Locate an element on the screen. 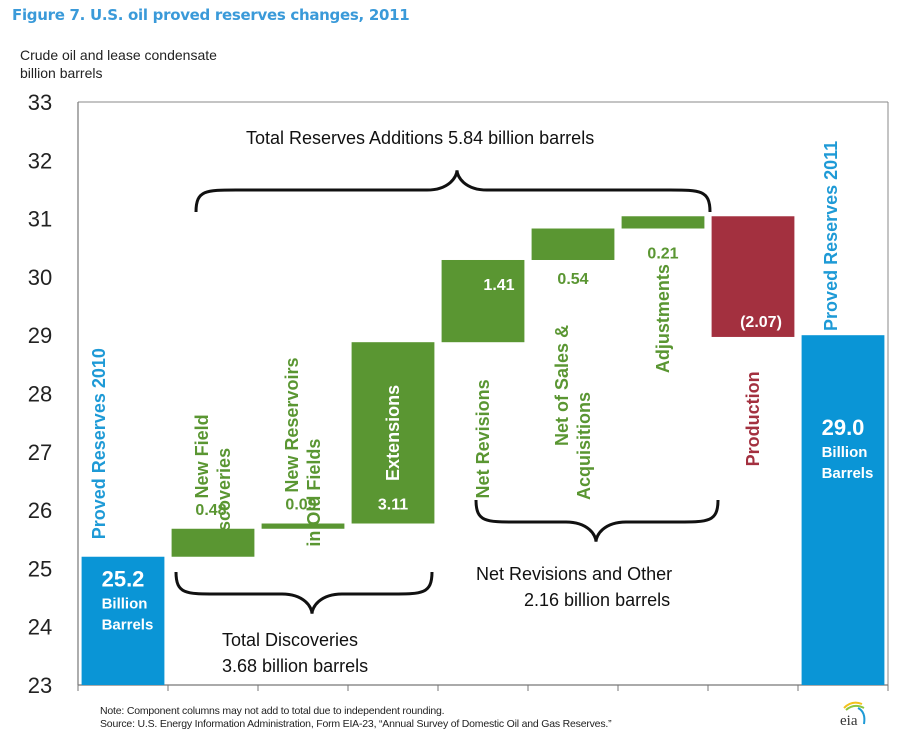  y-axis-units-line-2: billion barrels is located at coordinates (61, 73).